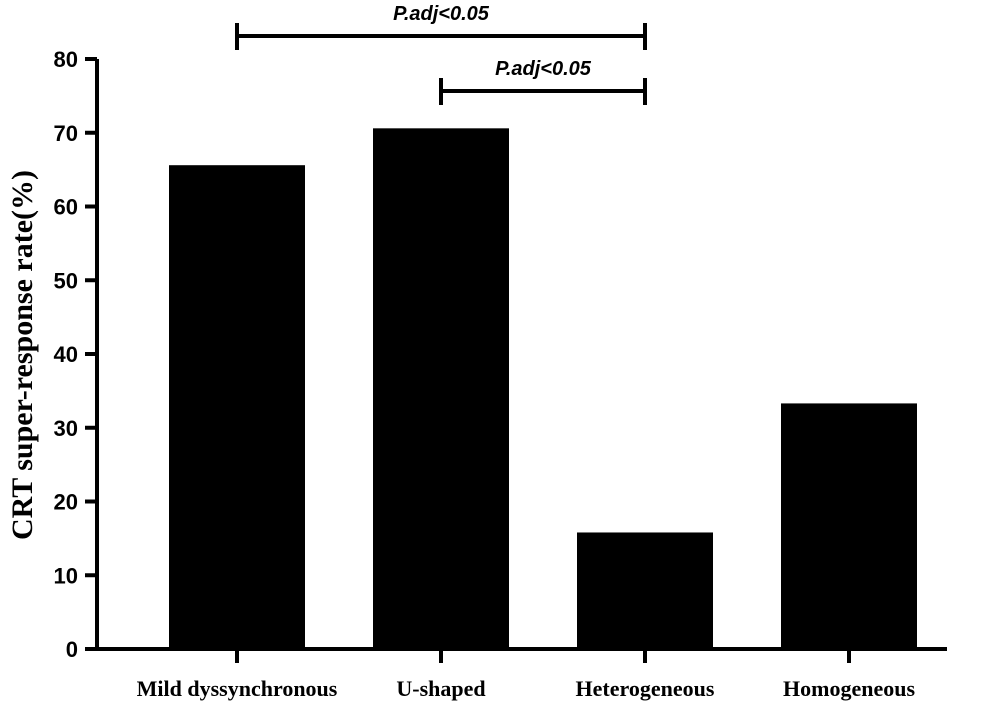  What do you see at coordinates (66, 575) in the screenshot?
I see `y-tick-label: 10` at bounding box center [66, 575].